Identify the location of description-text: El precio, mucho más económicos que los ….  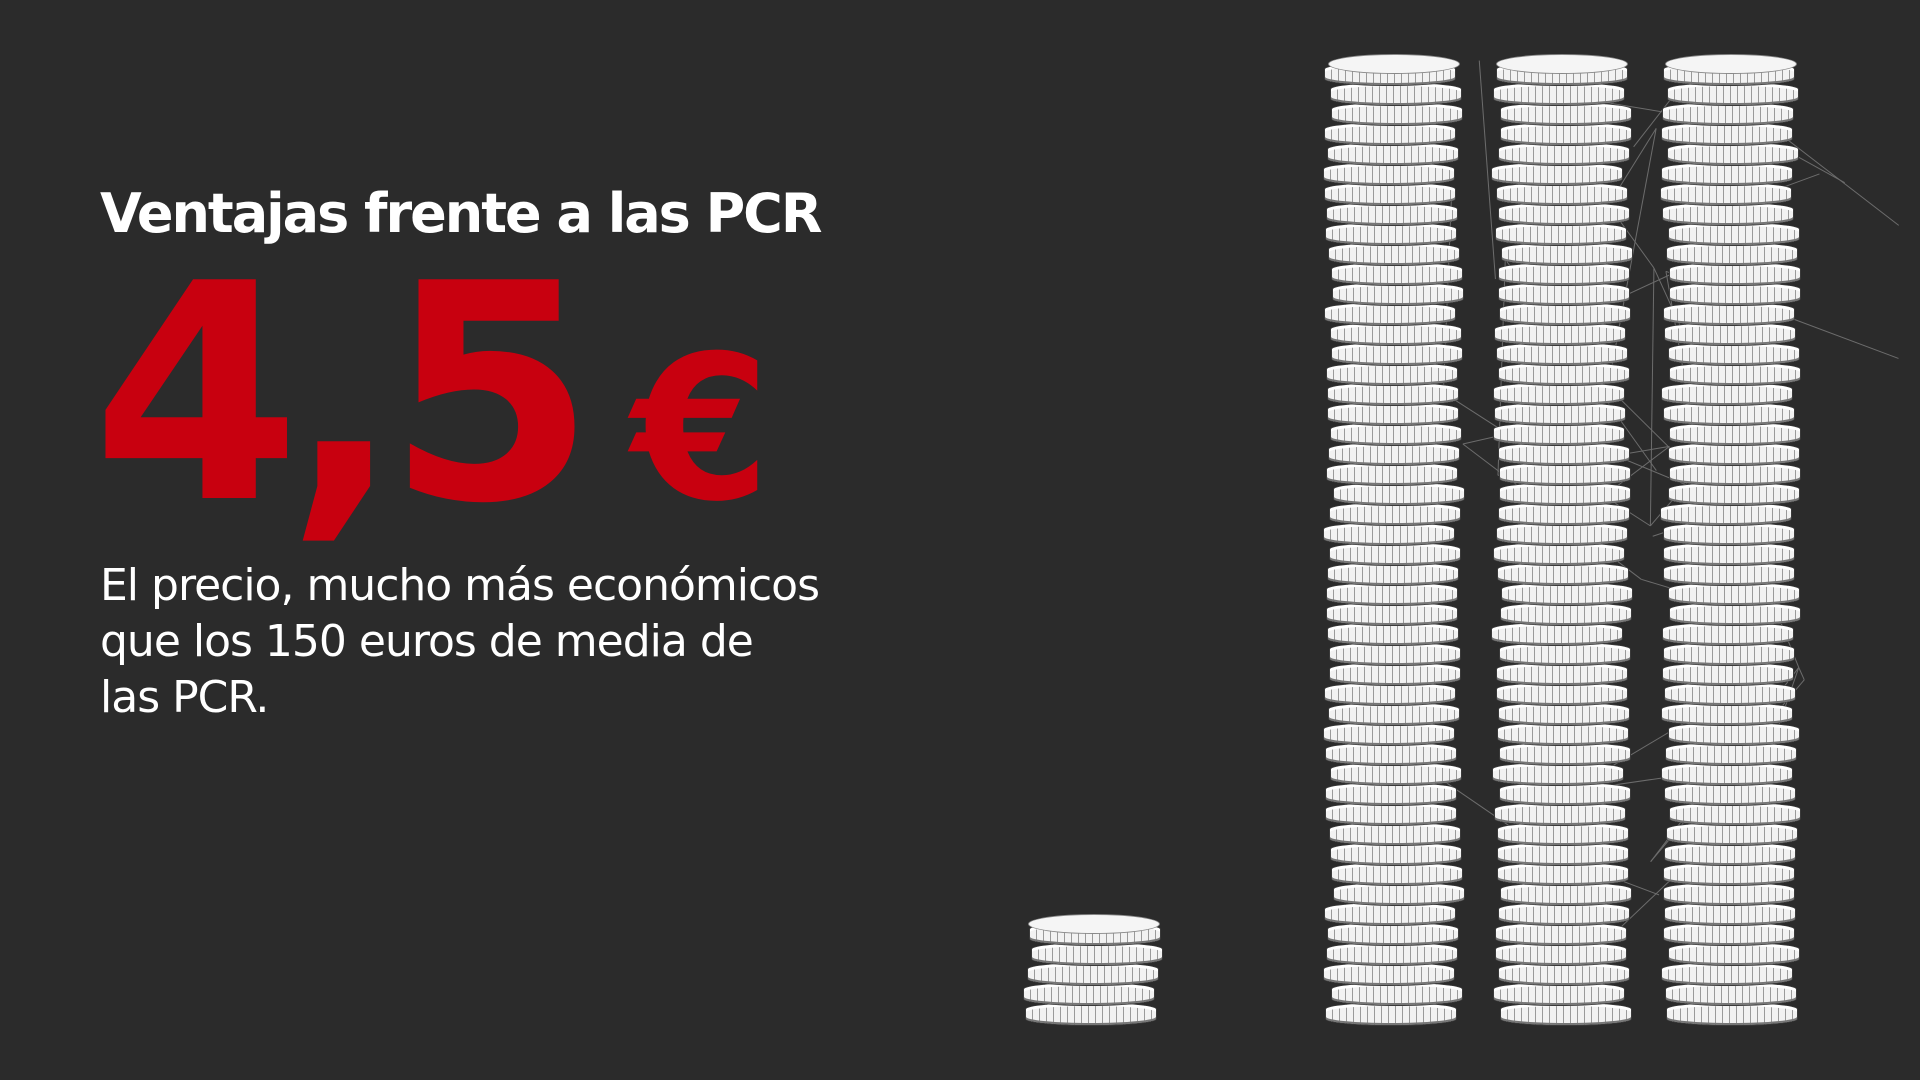
(460, 641).